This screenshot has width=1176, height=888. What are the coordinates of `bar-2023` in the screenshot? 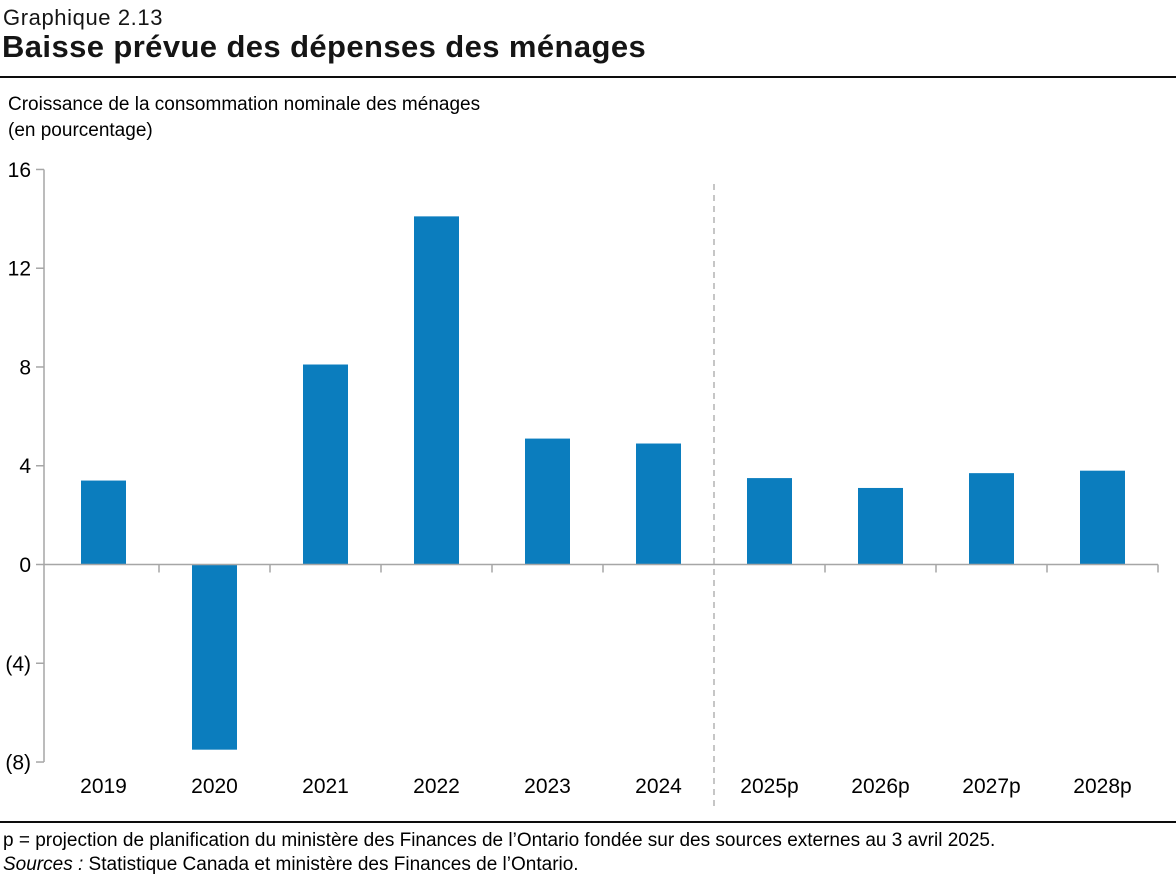 It's located at (547, 501).